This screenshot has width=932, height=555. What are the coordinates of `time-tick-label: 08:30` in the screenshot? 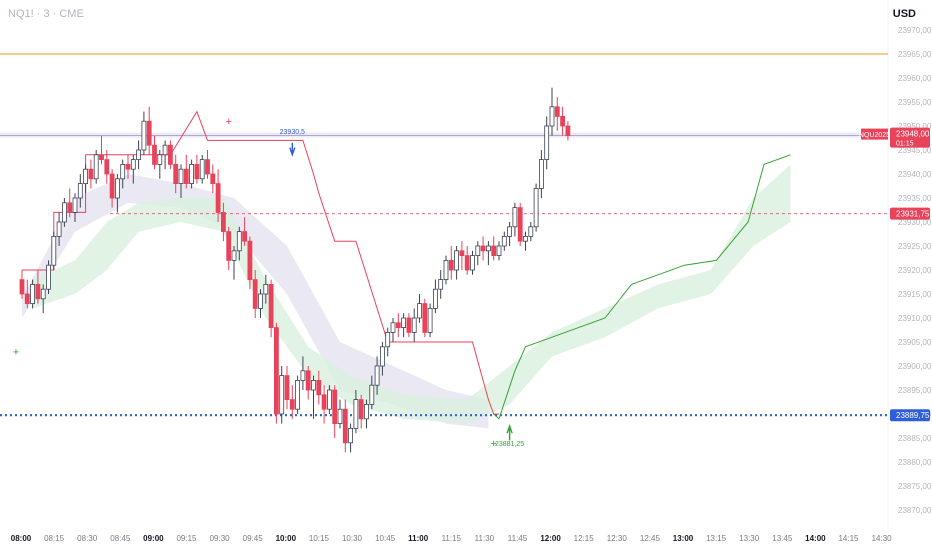 It's located at (87, 538).